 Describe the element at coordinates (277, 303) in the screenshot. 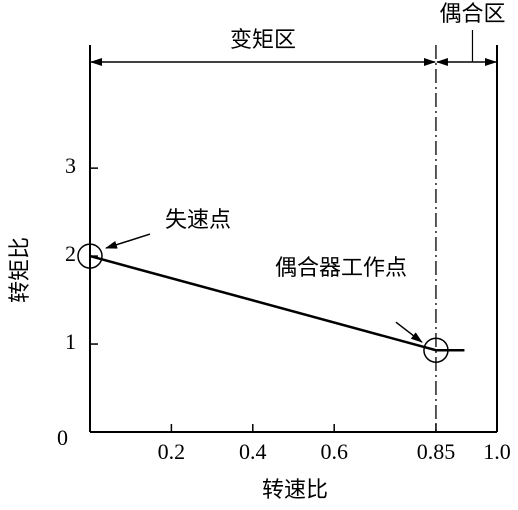

I see `series-line` at that location.